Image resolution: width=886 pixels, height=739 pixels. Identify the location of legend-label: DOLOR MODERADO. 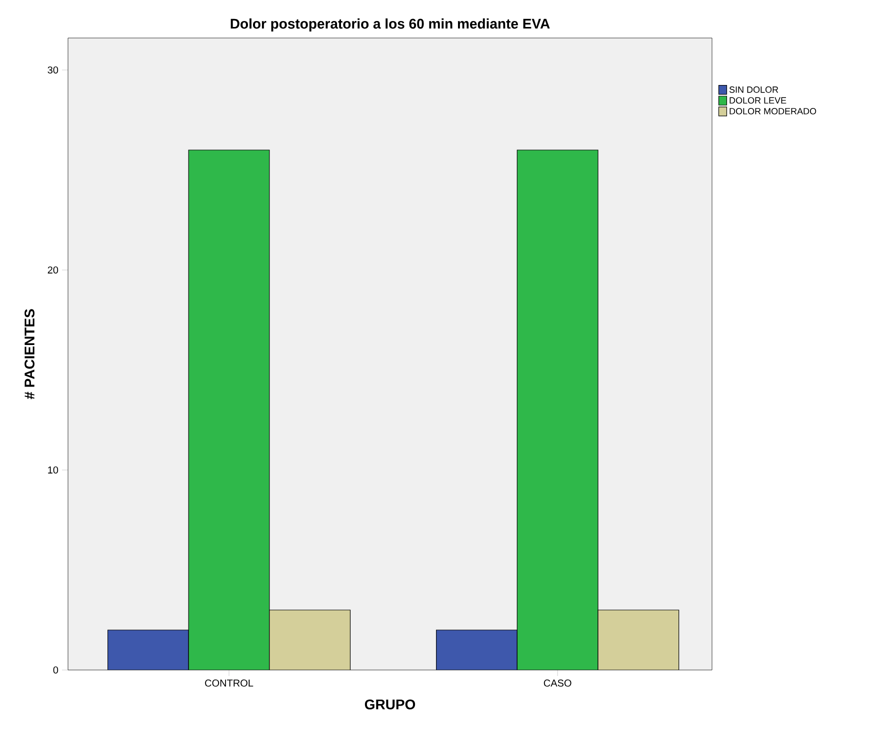
(773, 111).